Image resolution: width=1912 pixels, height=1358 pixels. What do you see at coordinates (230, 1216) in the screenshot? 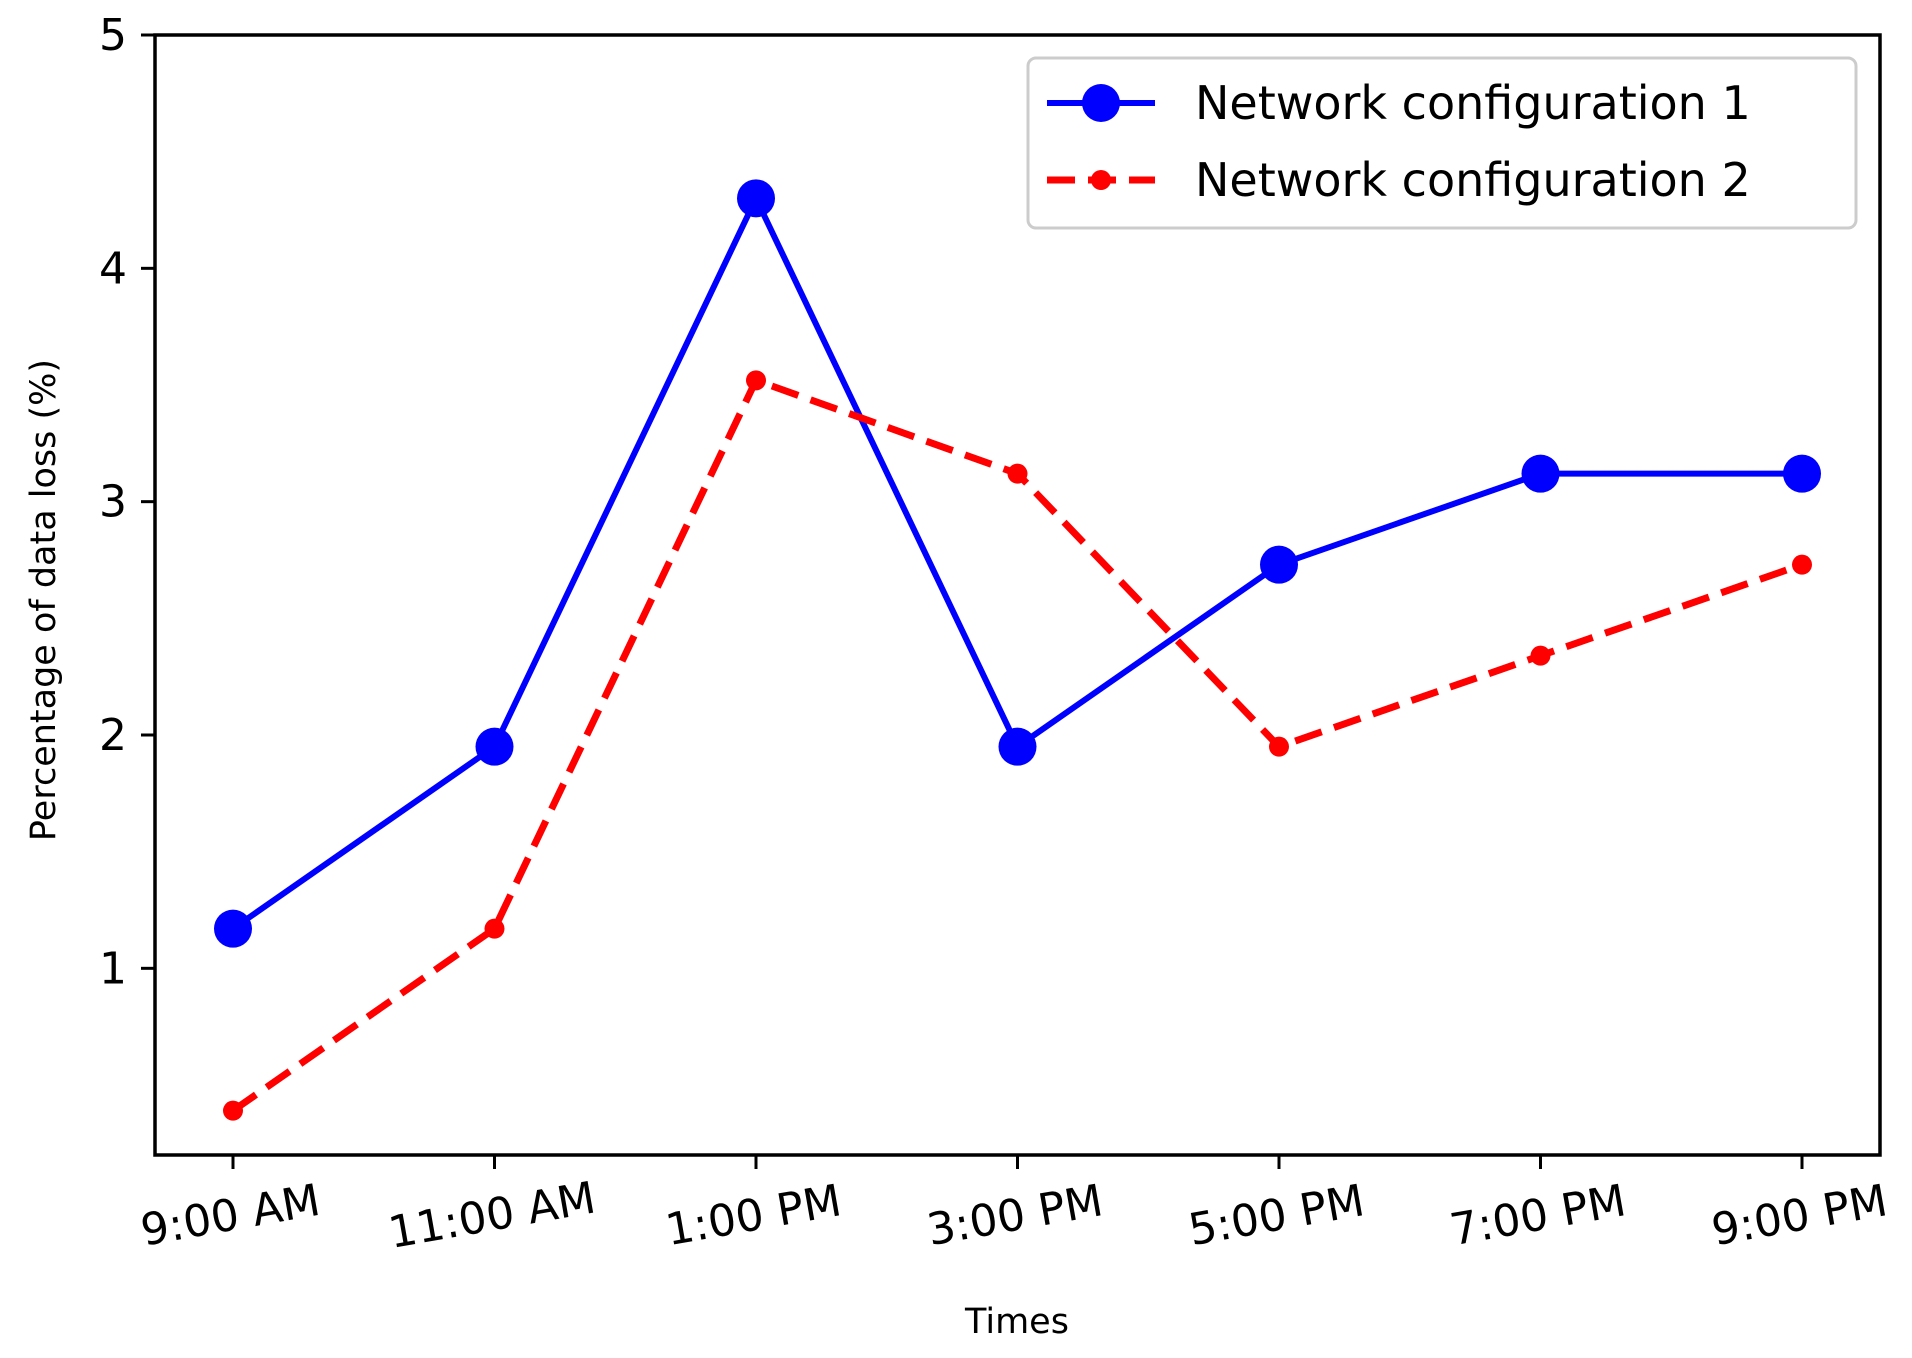
I see `x-tick-label: 9:00 AM` at bounding box center [230, 1216].